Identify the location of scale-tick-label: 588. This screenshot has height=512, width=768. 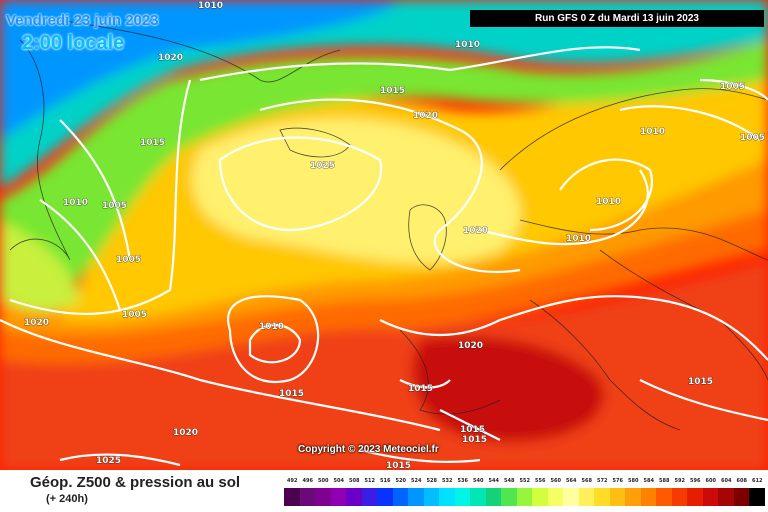
(664, 481).